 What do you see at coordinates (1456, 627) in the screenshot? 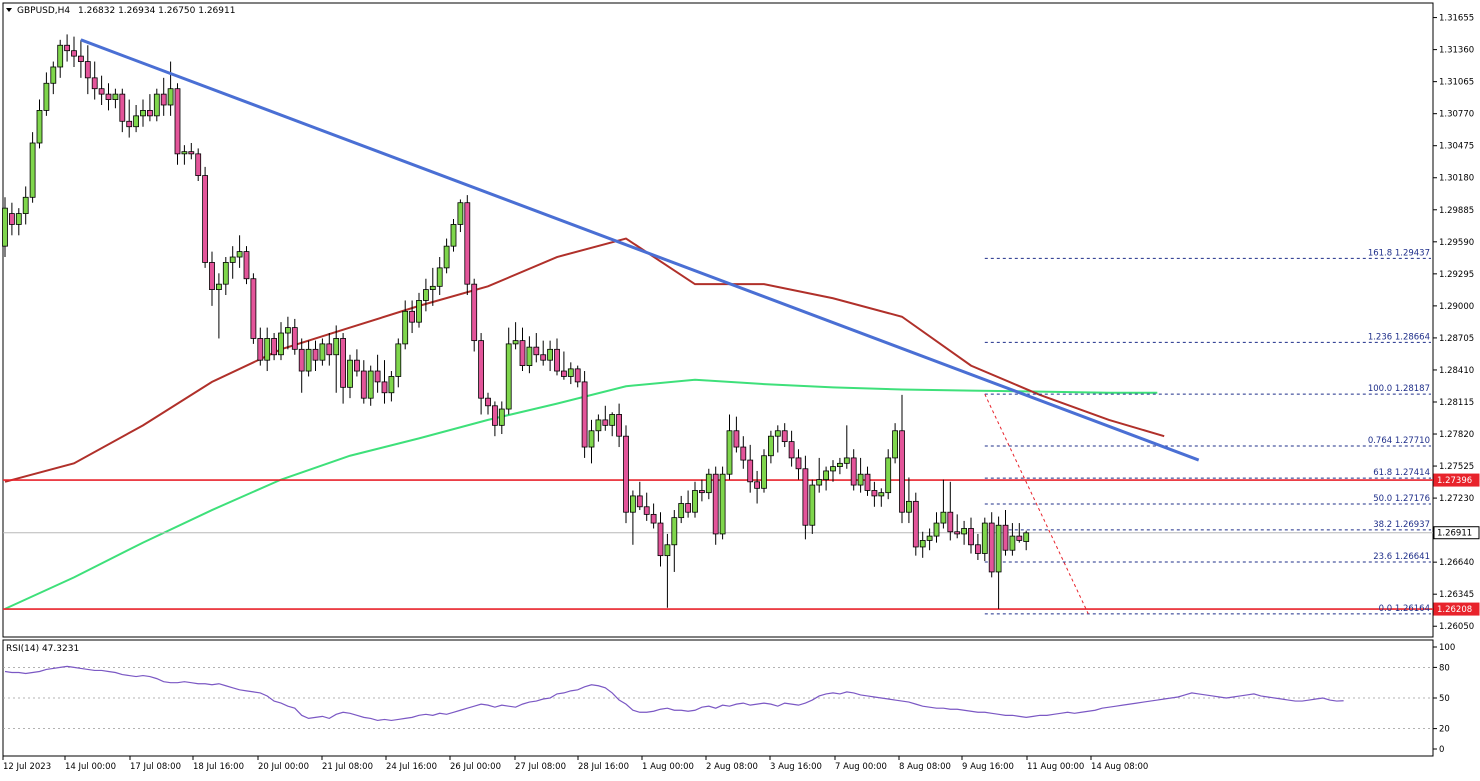
I see `y-tick-label: 1.26050` at bounding box center [1456, 627].